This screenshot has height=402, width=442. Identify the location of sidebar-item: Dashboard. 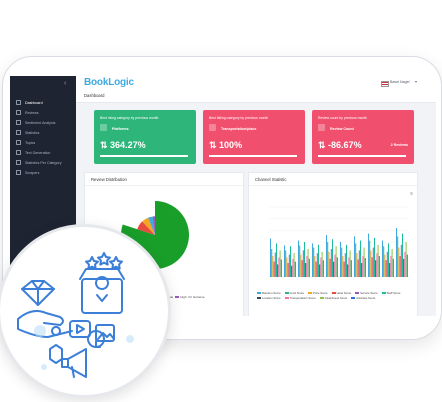
(43, 102).